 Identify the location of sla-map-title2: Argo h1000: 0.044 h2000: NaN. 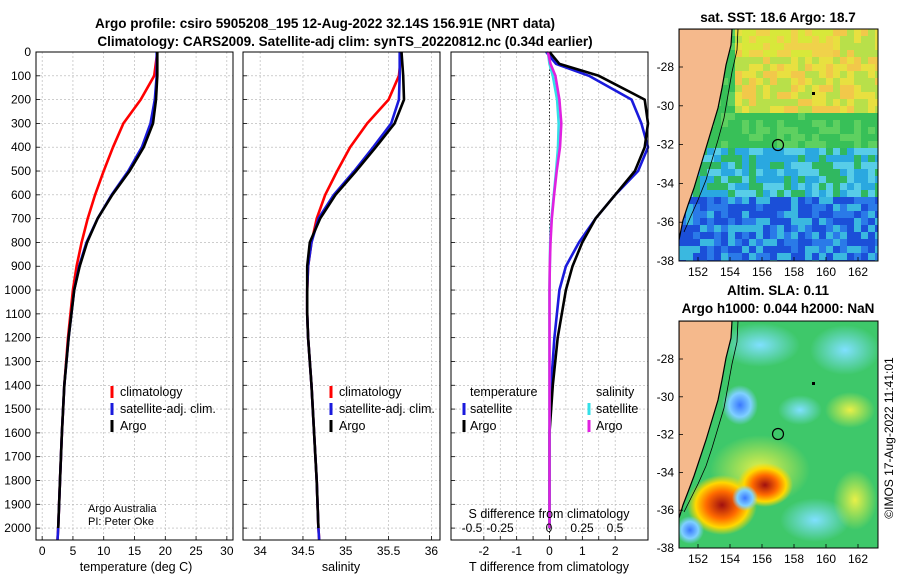
(778, 308).